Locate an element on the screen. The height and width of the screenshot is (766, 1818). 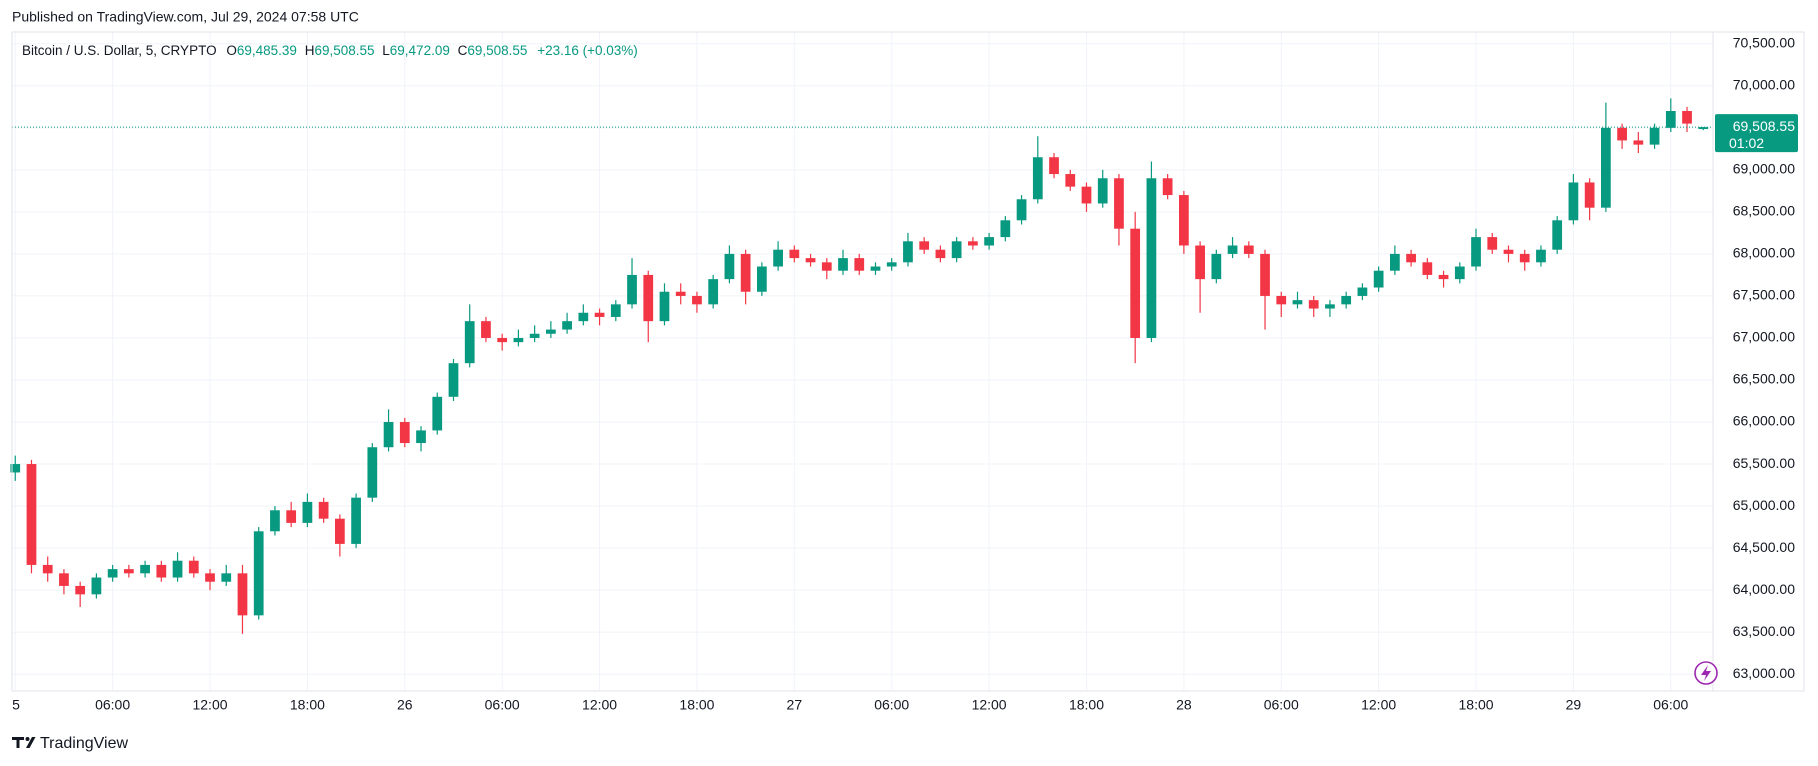
lightning-button is located at coordinates (1706, 673).